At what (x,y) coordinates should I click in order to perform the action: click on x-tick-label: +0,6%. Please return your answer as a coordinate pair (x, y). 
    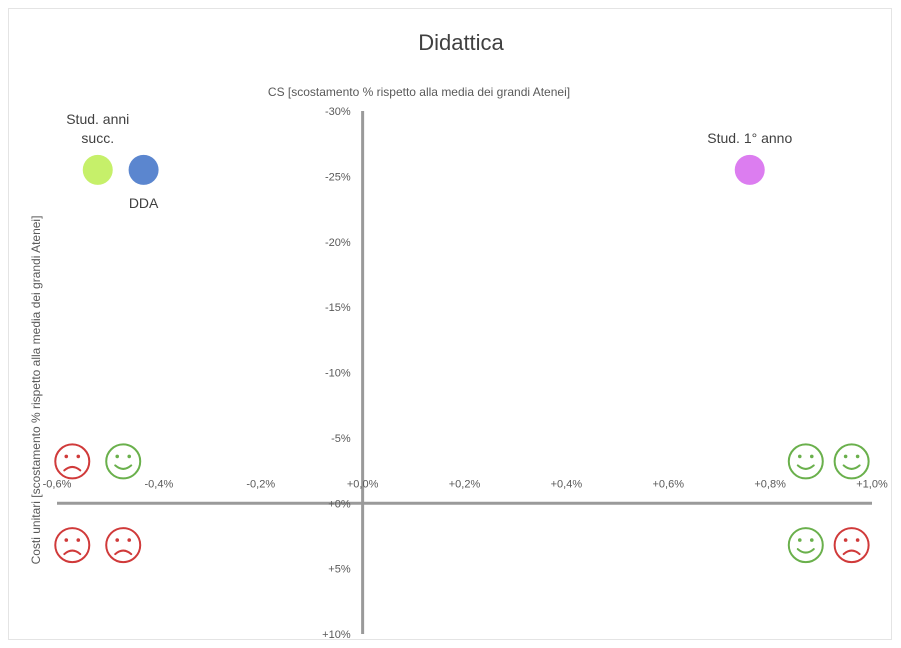
    Looking at the image, I should click on (669, 484).